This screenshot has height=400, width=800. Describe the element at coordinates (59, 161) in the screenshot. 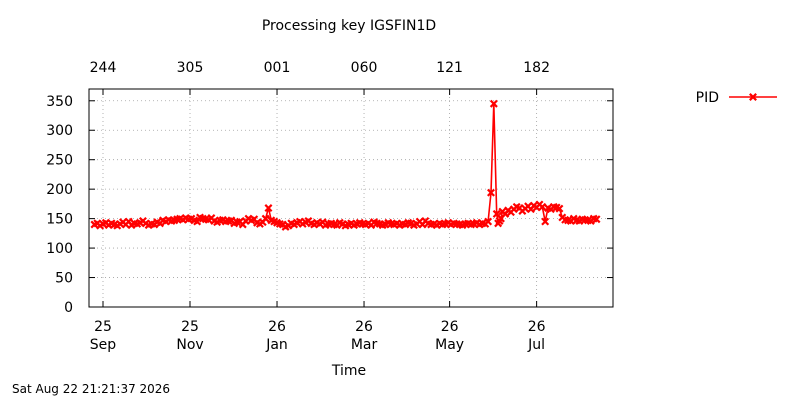

I see `y-tick-label-5: 250` at that location.